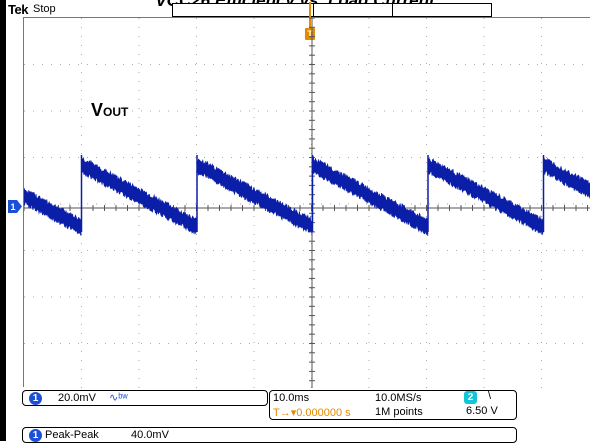 The image size is (590, 443). I want to click on measurement-channel-badge: 1, so click(35, 435).